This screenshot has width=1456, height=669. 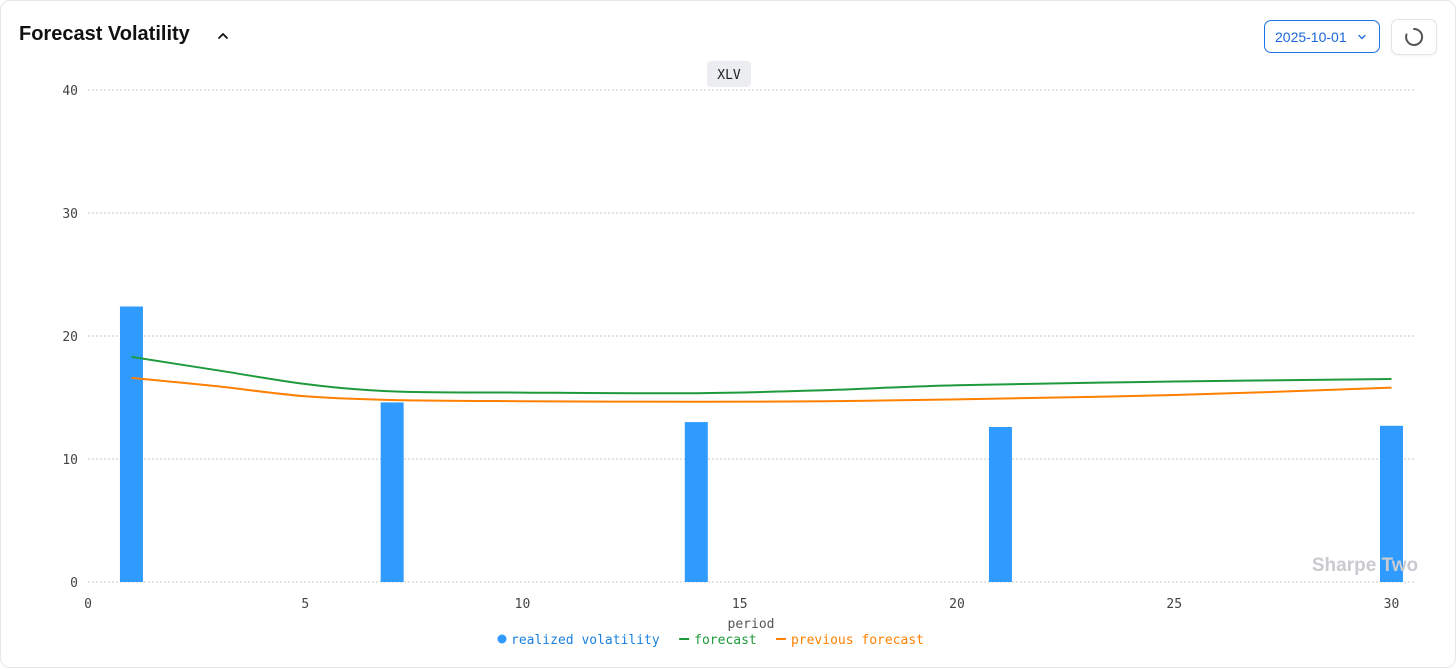 What do you see at coordinates (70, 214) in the screenshot?
I see `y-tick-label: 30` at bounding box center [70, 214].